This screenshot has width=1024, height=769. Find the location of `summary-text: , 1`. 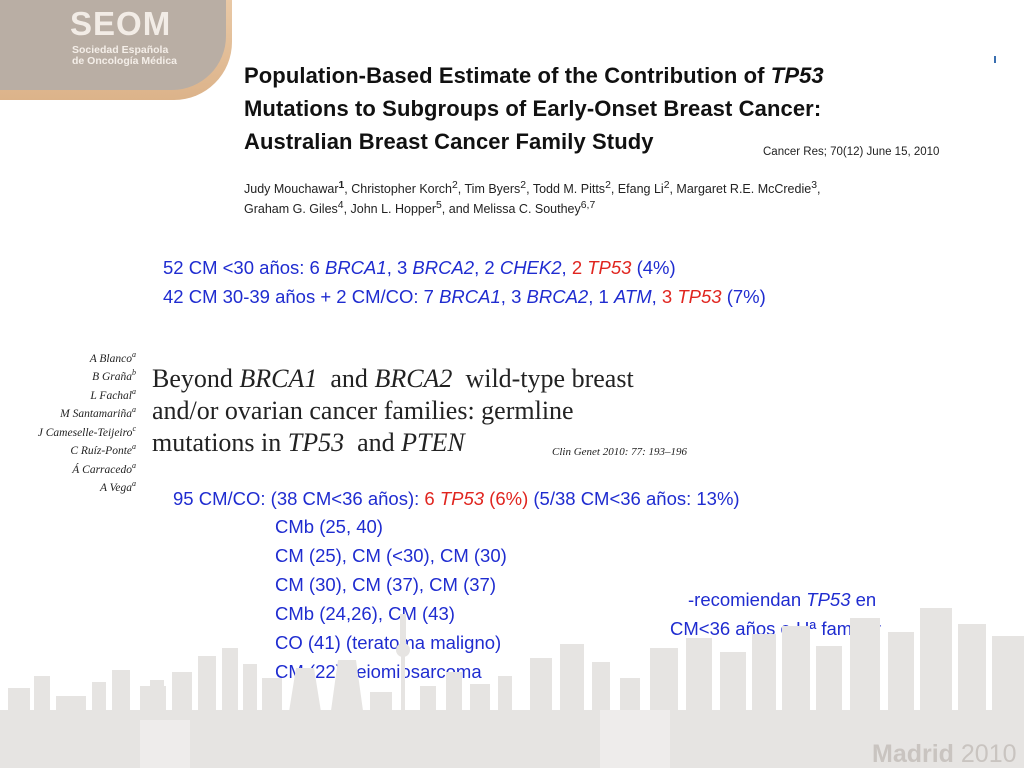

summary-text: , 1 is located at coordinates (601, 296).